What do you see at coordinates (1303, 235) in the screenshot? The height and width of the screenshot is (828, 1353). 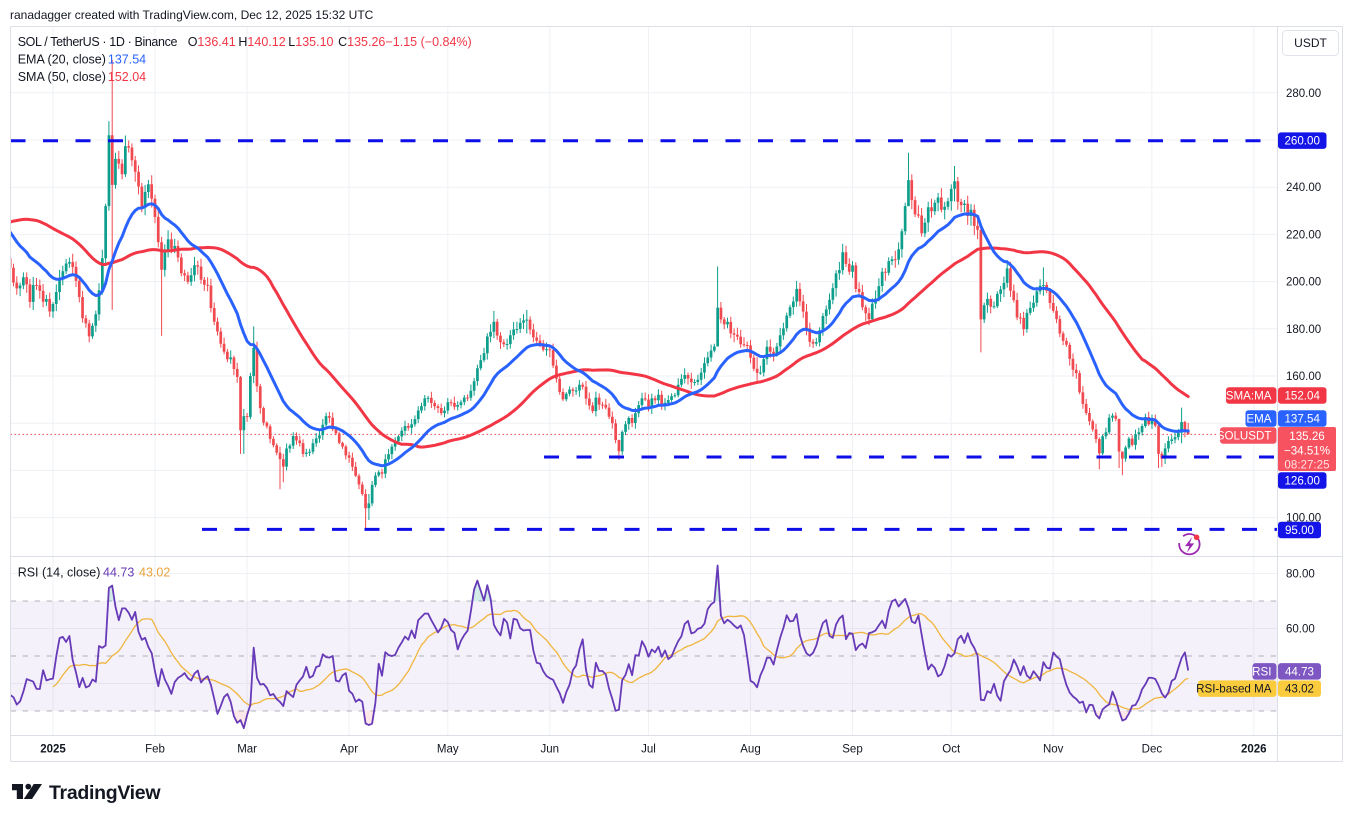 I see `svg-text: 220.00` at bounding box center [1303, 235].